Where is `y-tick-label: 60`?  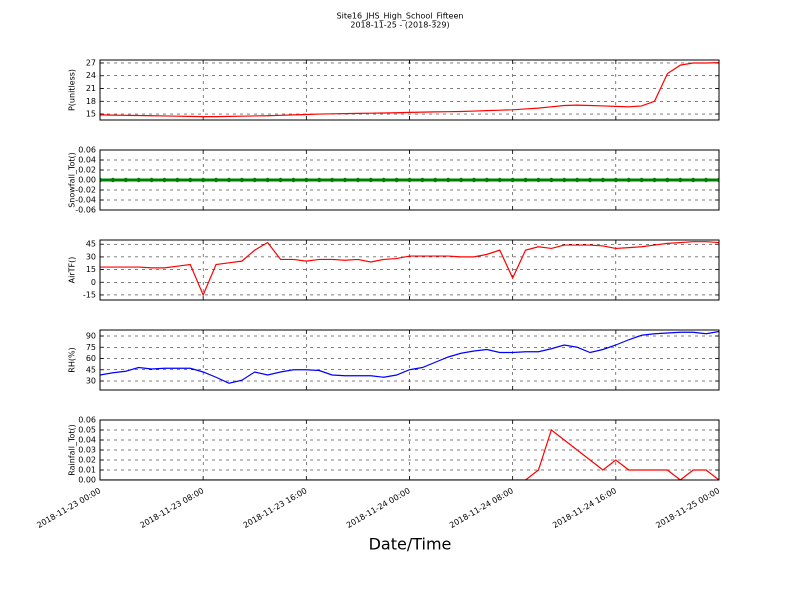 y-tick-label: 60 is located at coordinates (91, 358).